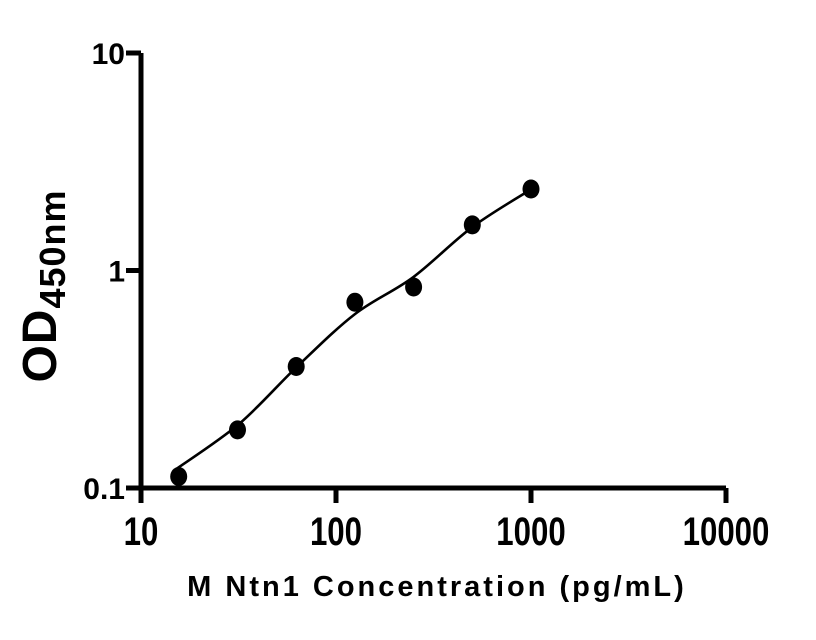 The width and height of the screenshot is (816, 640). What do you see at coordinates (52, 249) in the screenshot?
I see `y-axis-title-subscript: 450nm` at bounding box center [52, 249].